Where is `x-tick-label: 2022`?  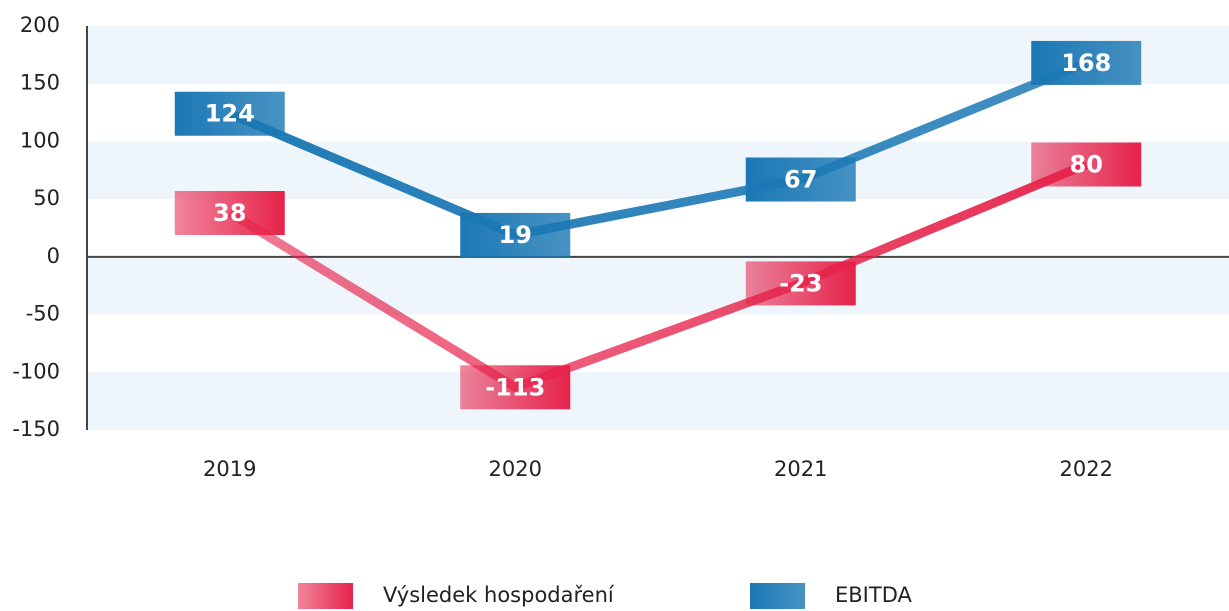
x-tick-label: 2022 is located at coordinates (1086, 469).